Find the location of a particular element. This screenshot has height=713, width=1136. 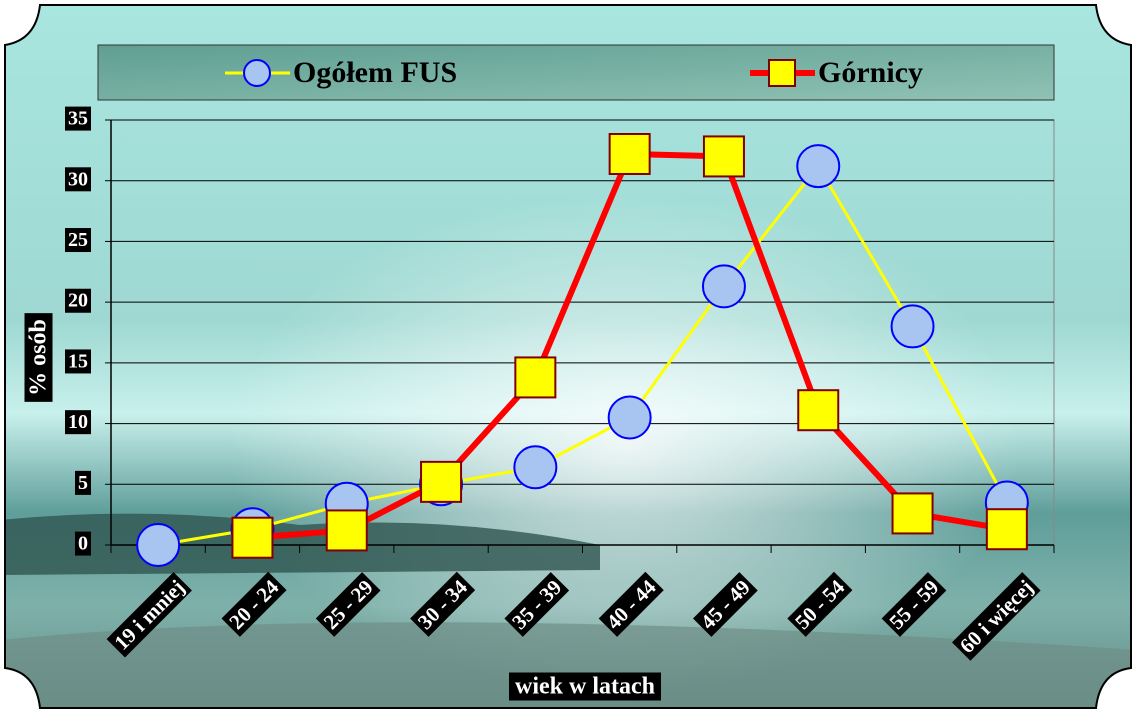

y-tick-label: 35 is located at coordinates (78, 119).